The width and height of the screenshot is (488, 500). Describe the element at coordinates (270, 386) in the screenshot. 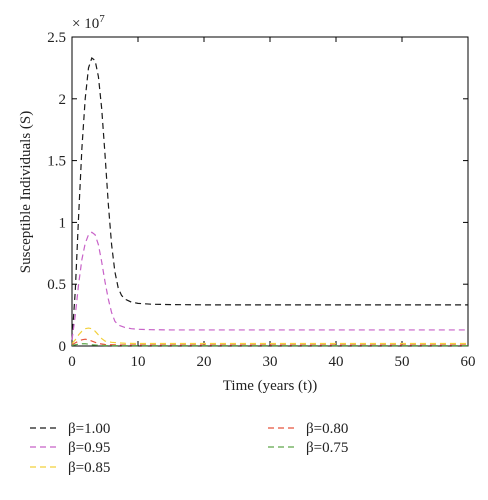

I see `x-axis-title: Time (years (t))` at that location.